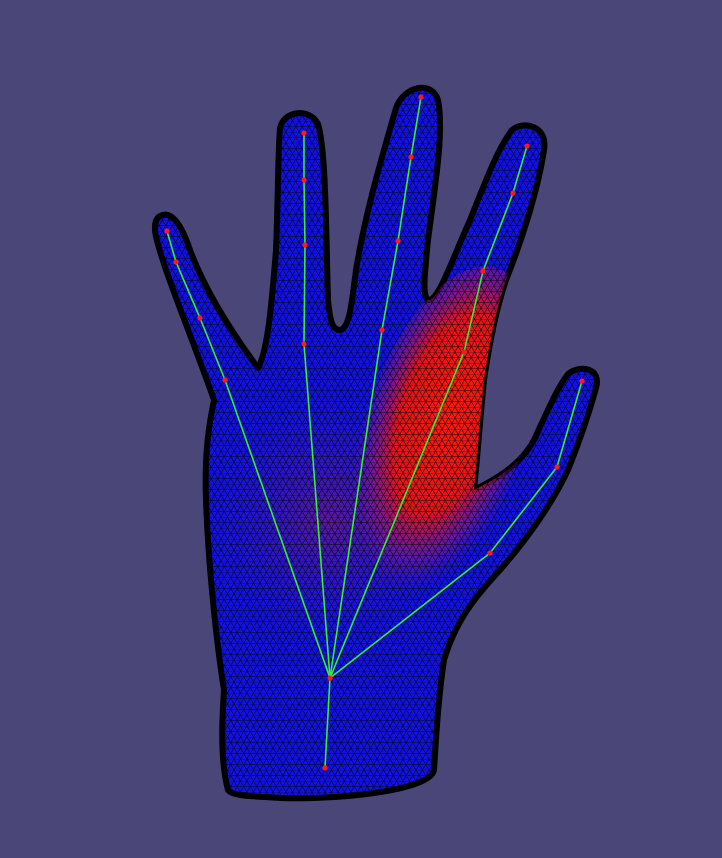 This screenshot has width=722, height=858. What do you see at coordinates (330, 678) in the screenshot?
I see `joint-root` at bounding box center [330, 678].